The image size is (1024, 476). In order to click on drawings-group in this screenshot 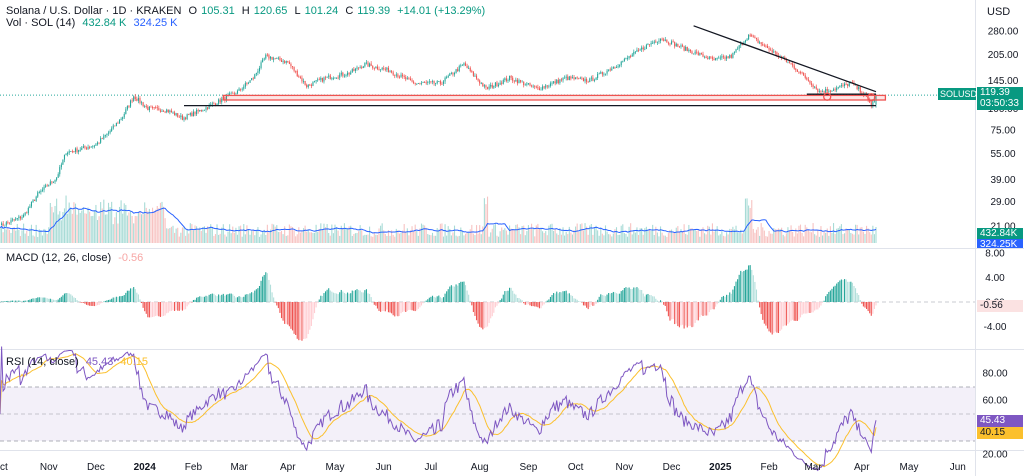, I will do `click(535, 66)`.